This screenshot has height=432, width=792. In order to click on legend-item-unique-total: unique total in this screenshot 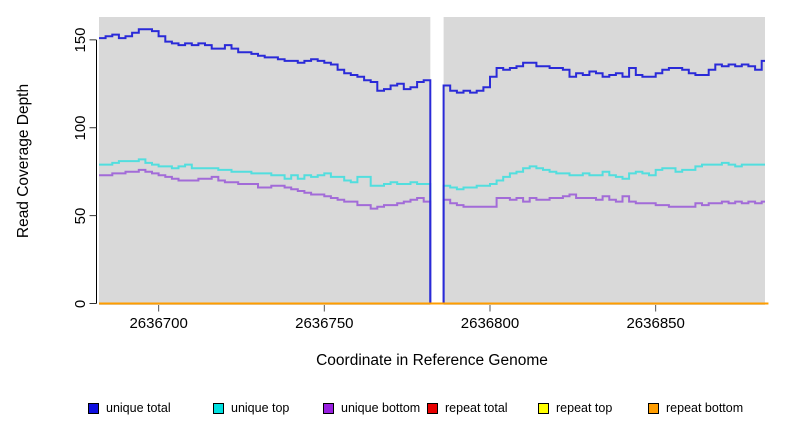, I will do `click(129, 408)`.